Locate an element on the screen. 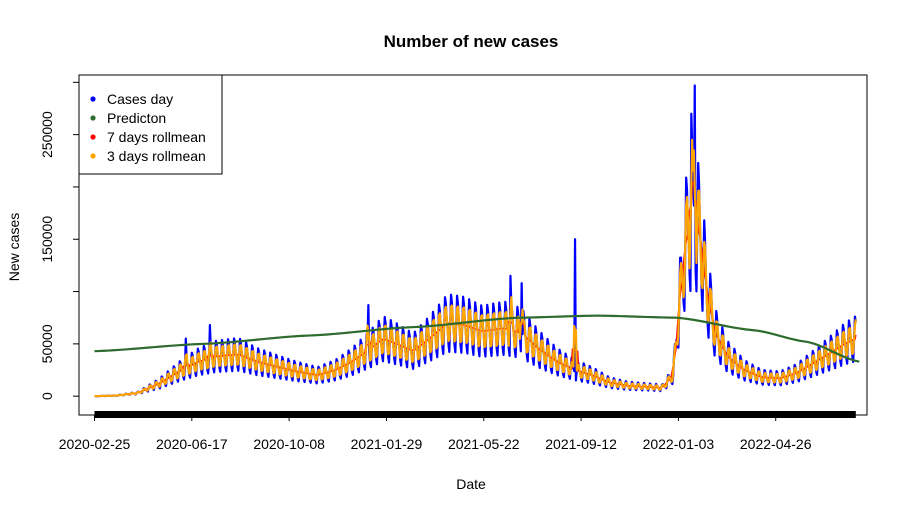  legend-label-cases: Cases day is located at coordinates (140, 99).